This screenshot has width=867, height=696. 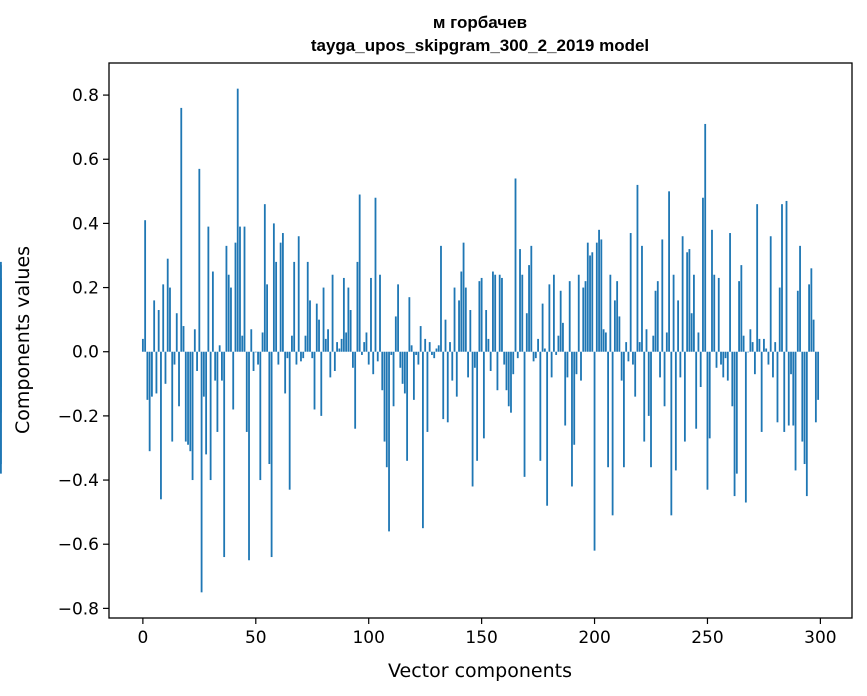 What do you see at coordinates (85, 160) in the screenshot?
I see `y-tick-label: 0.6` at bounding box center [85, 160].